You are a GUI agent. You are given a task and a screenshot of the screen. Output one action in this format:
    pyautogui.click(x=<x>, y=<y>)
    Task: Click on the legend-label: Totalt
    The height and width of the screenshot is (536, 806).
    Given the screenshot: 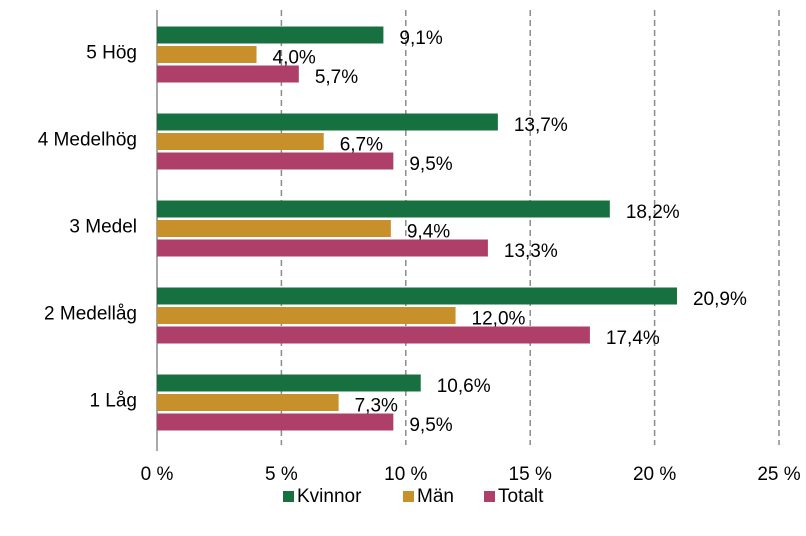 What is the action you would take?
    pyautogui.click(x=521, y=496)
    